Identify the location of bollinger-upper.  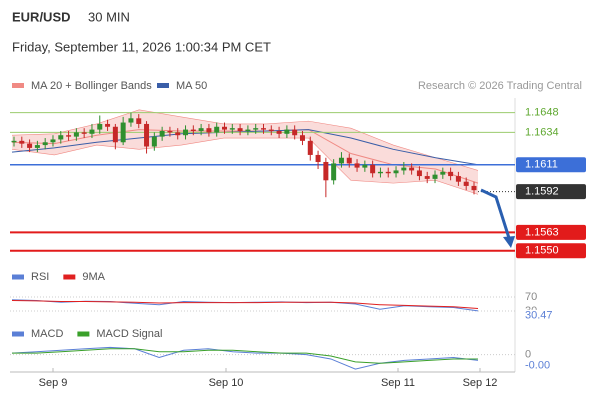
(245, 140).